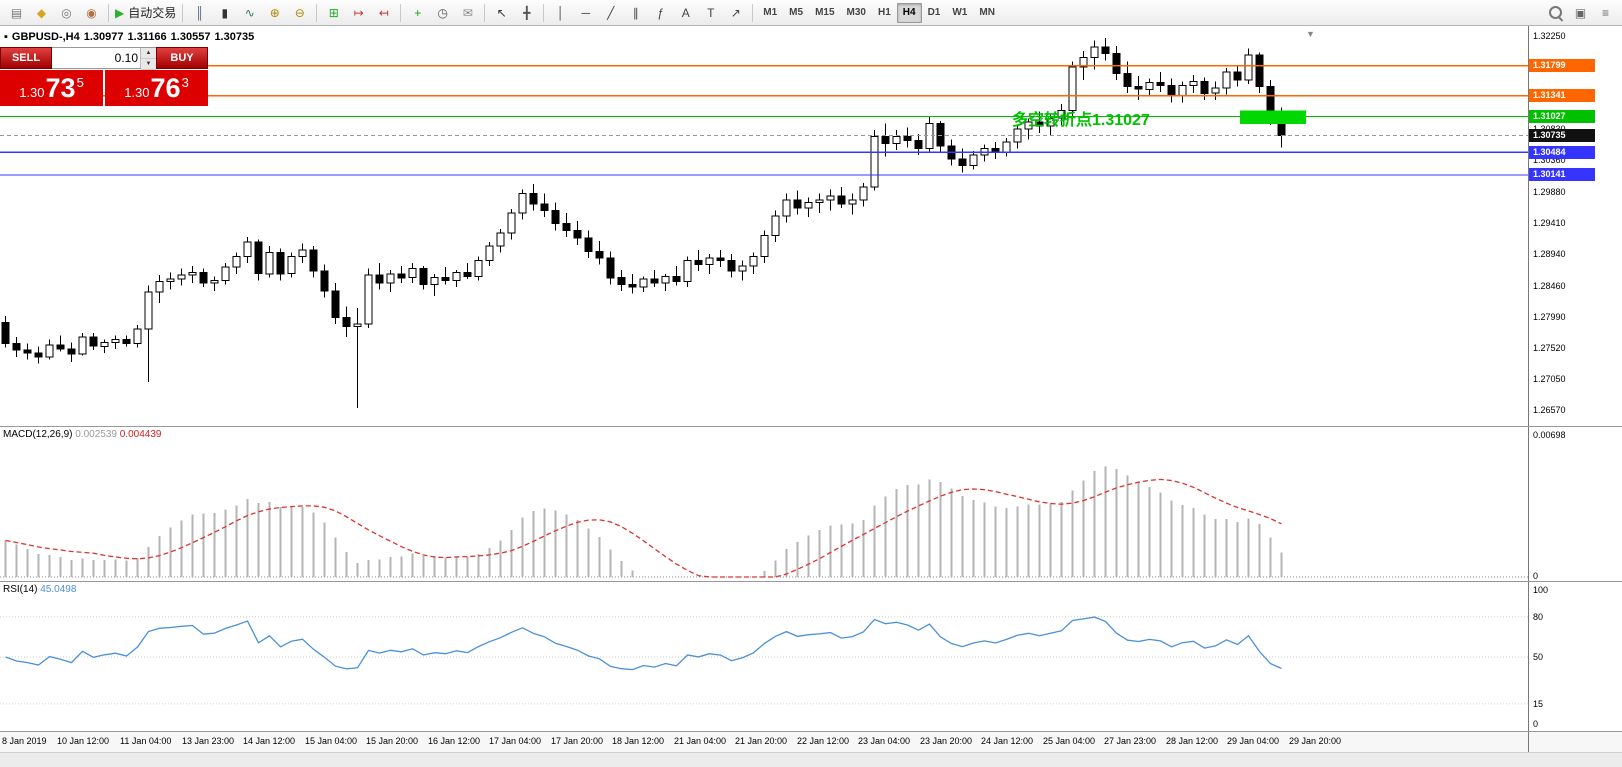  What do you see at coordinates (934, 12) in the screenshot?
I see `timeframe-d1: D1` at bounding box center [934, 12].